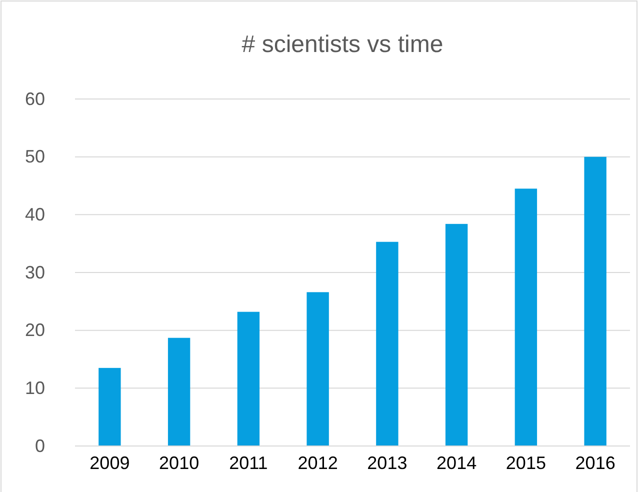 Image resolution: width=639 pixels, height=492 pixels. Describe the element at coordinates (34, 214) in the screenshot. I see `y-tick-label: 40` at that location.